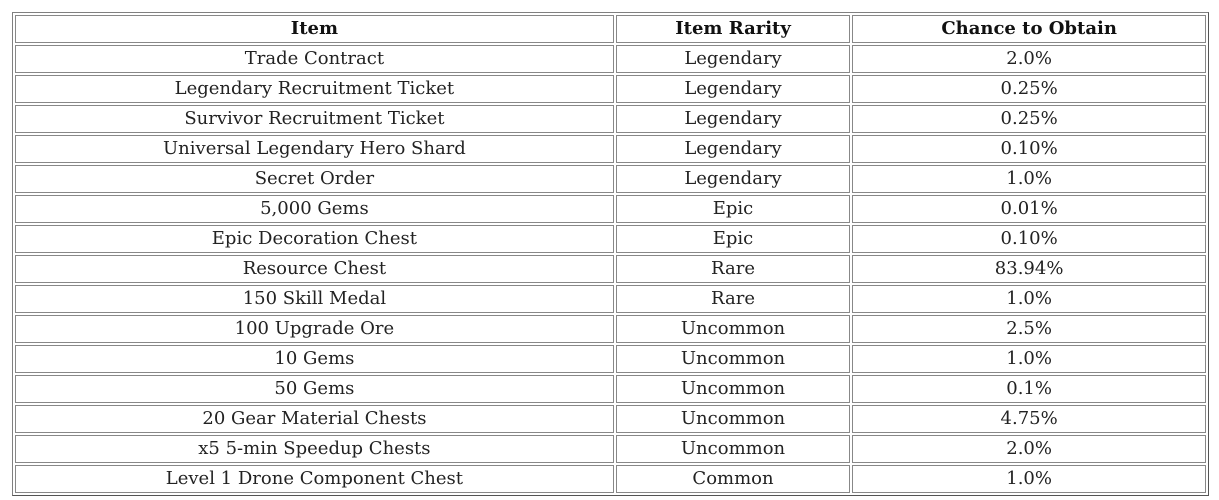  What do you see at coordinates (314, 149) in the screenshot?
I see `item-cell: Universal Legendary Hero Shard` at bounding box center [314, 149].